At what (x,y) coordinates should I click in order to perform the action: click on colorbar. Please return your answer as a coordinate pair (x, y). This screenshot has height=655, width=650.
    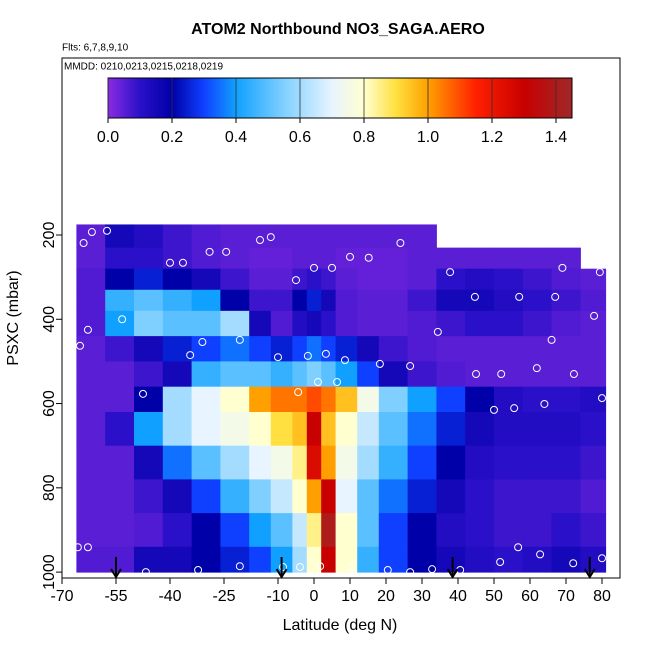
    Looking at the image, I should click on (340, 98).